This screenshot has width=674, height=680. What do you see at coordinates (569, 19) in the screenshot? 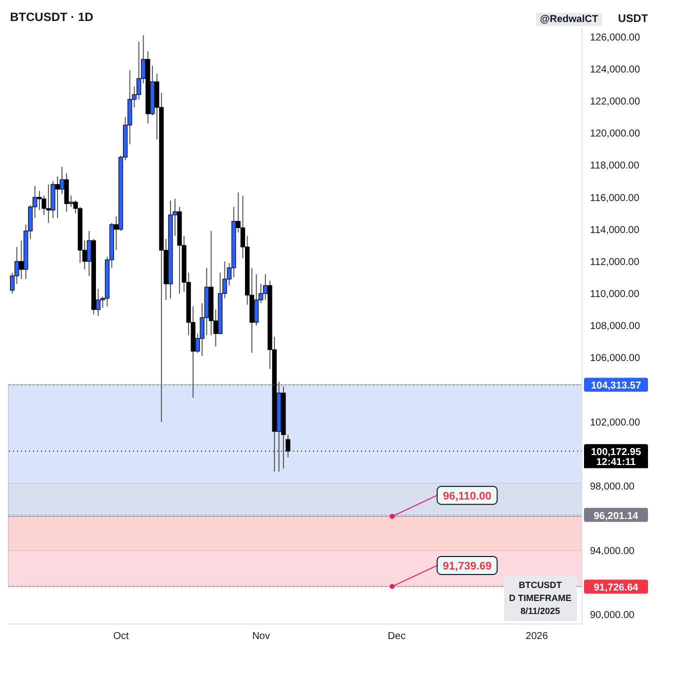
I see `text: @RedwalCT` at bounding box center [569, 19].